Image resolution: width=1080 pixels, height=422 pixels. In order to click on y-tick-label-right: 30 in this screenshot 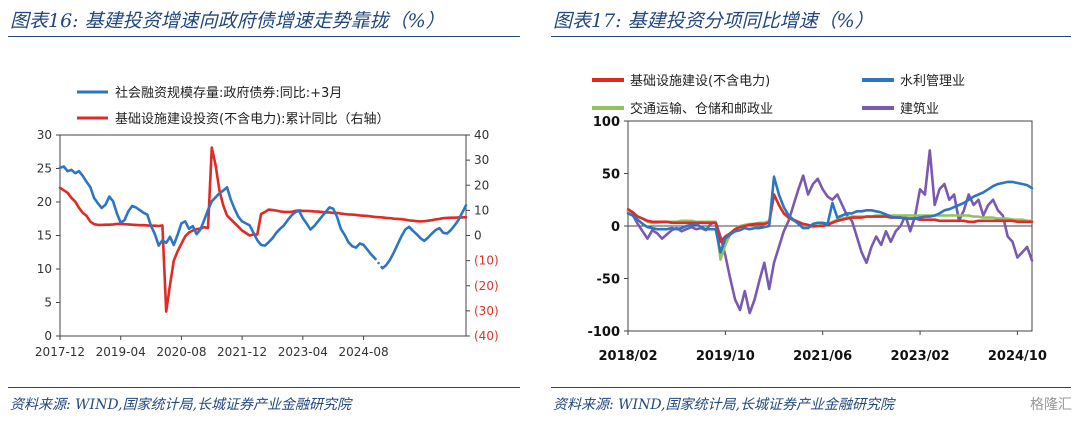, I will do `click(481, 160)`.